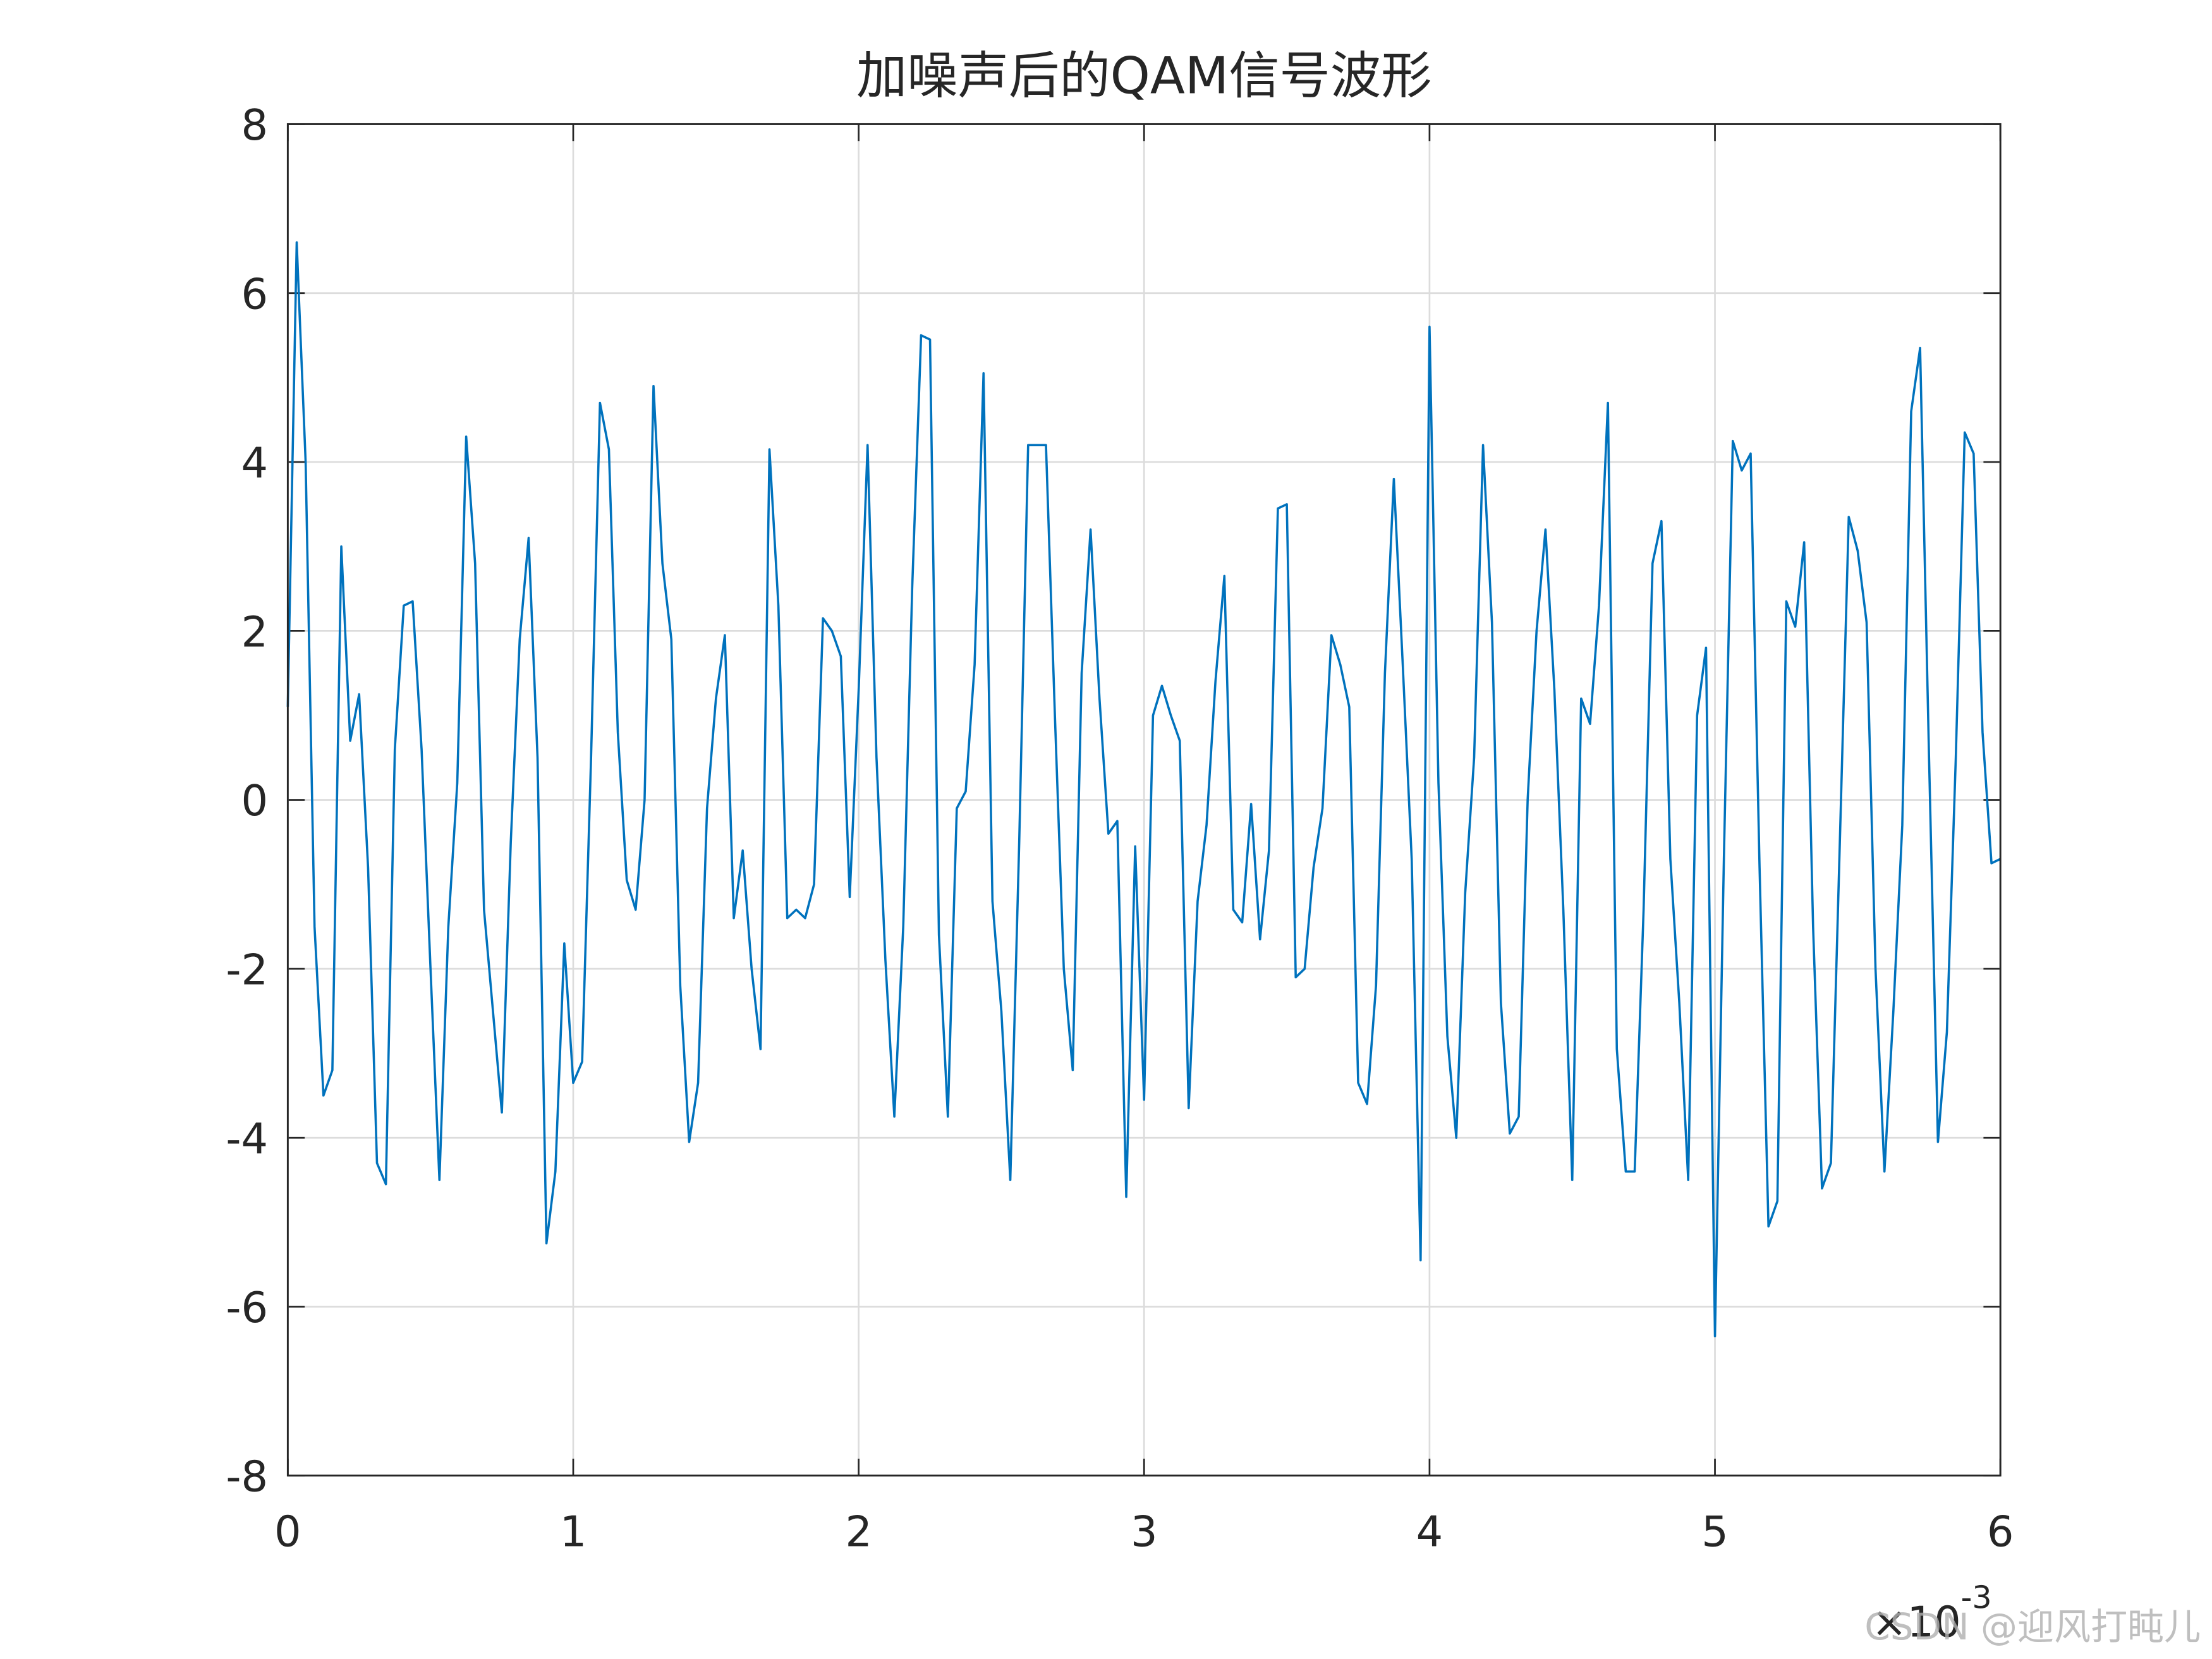  I want to click on x-tick-label: 2, so click(858, 1531).